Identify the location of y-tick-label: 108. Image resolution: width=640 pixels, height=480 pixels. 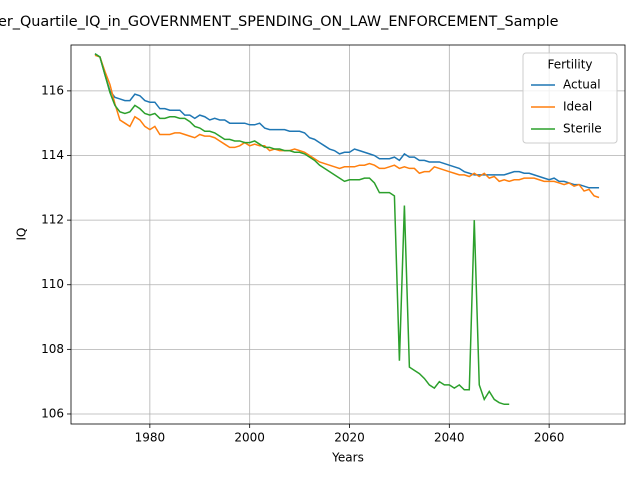
(52, 349).